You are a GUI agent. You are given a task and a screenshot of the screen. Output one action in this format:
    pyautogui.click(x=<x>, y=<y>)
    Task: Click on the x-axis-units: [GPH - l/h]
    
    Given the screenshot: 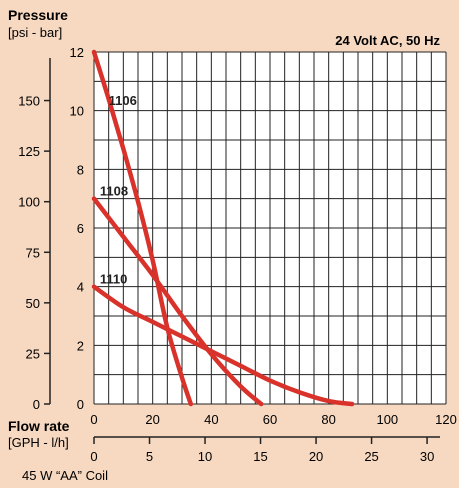 What is the action you would take?
    pyautogui.click(x=38, y=442)
    